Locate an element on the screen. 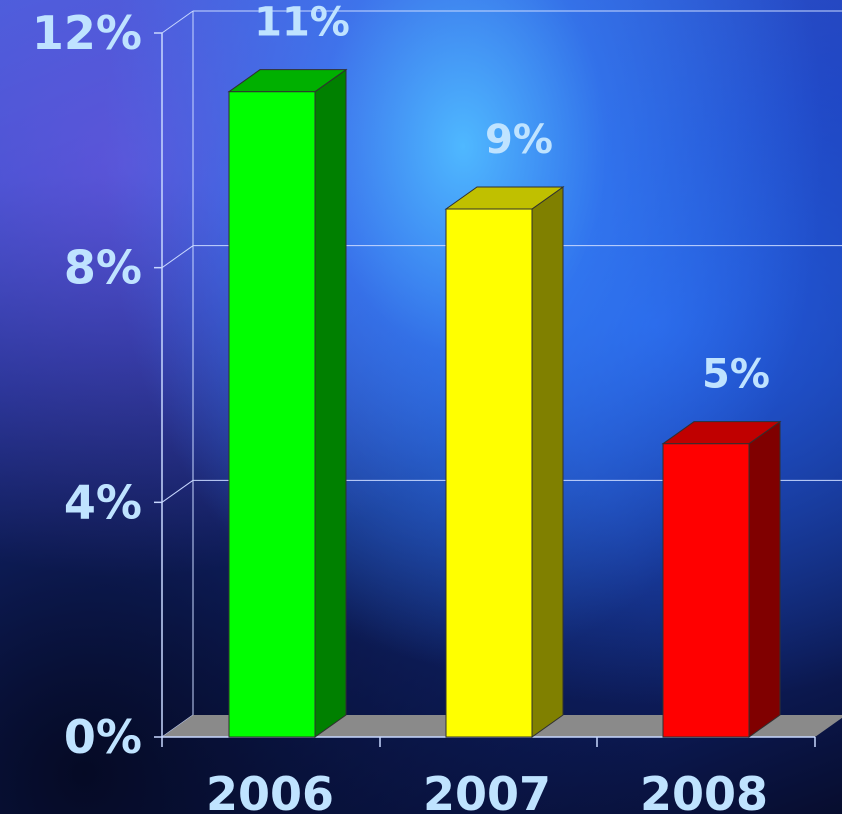 Image resolution: width=842 pixels, height=814 pixels. x-tick-label: 2008 is located at coordinates (704, 790).